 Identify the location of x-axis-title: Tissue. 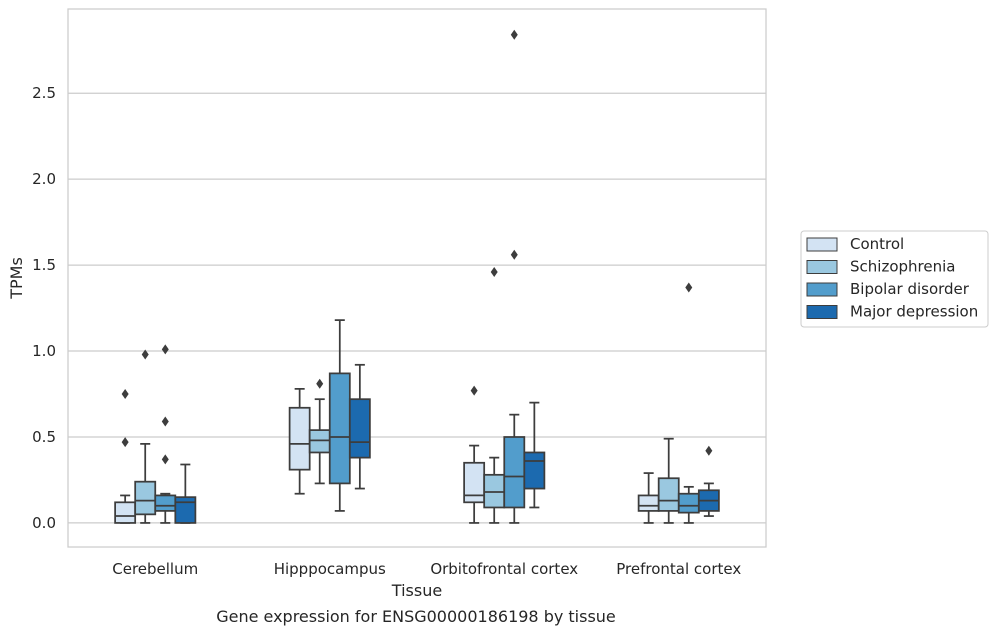
(416, 590).